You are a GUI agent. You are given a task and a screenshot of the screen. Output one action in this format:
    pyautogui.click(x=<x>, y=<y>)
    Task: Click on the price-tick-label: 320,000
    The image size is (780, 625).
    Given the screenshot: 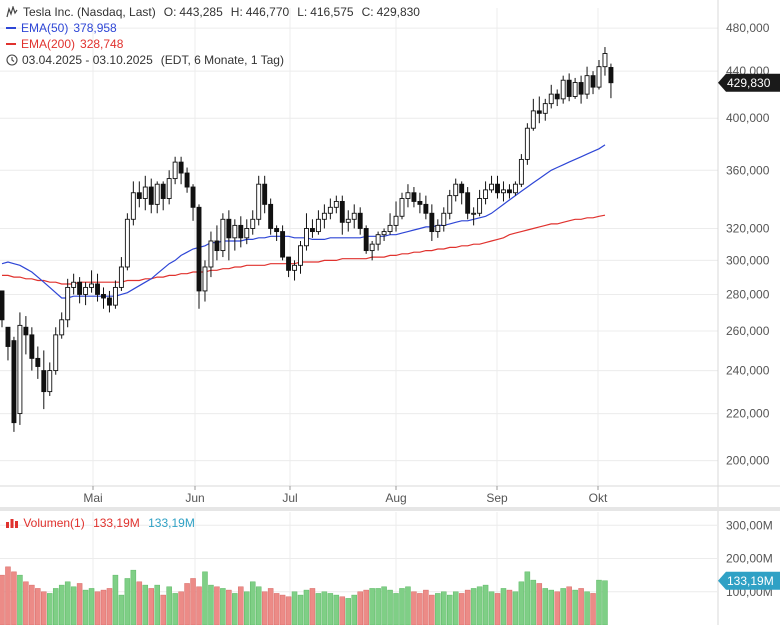 What is the action you would take?
    pyautogui.click(x=748, y=228)
    